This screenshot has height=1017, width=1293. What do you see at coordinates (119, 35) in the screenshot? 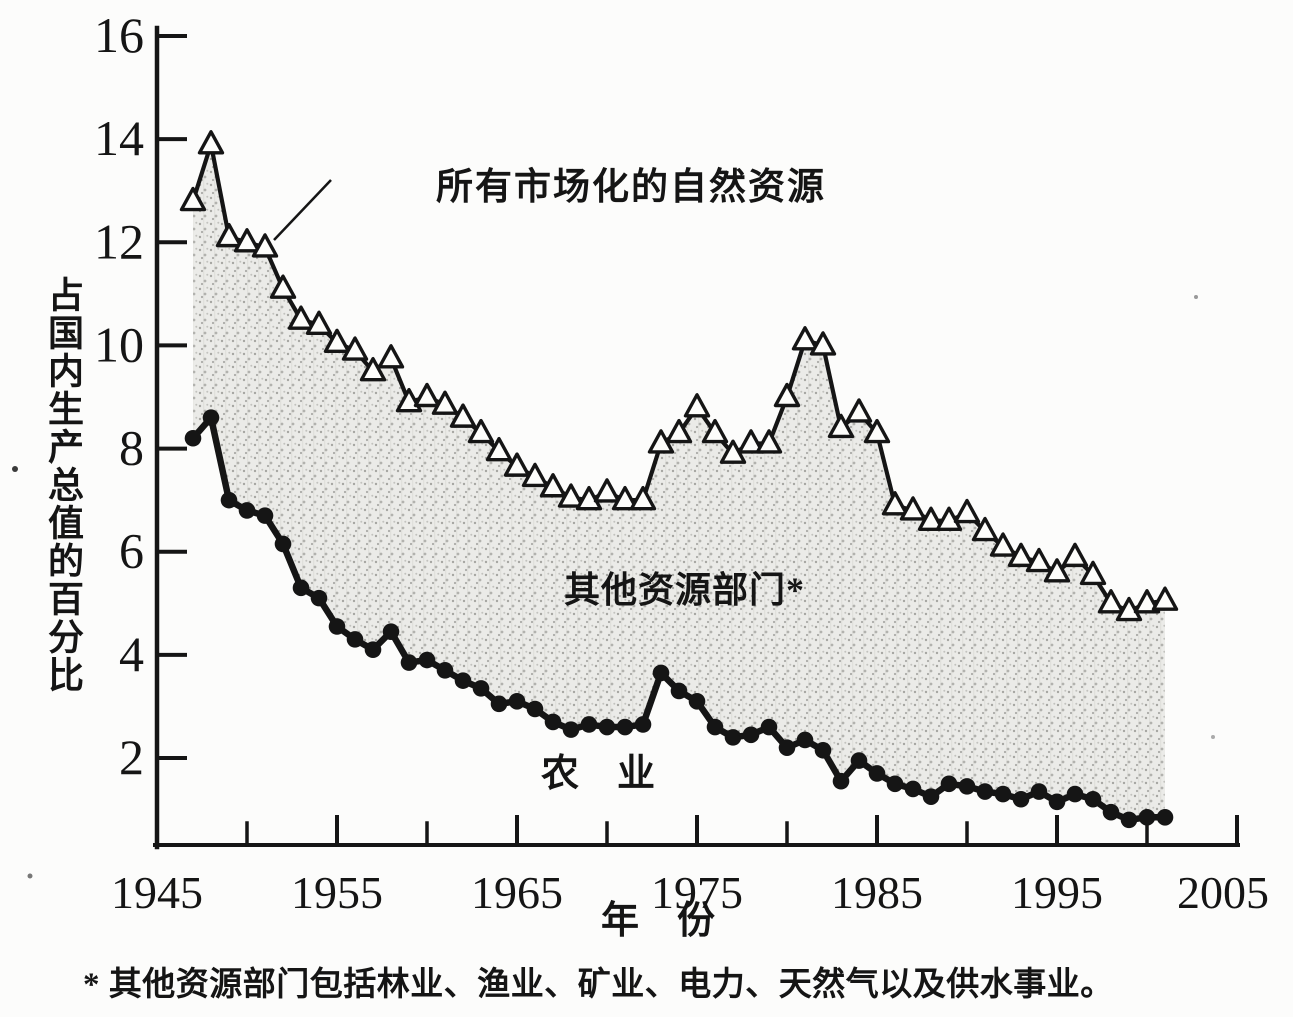
I see `svg-text: 16` at bounding box center [119, 35].